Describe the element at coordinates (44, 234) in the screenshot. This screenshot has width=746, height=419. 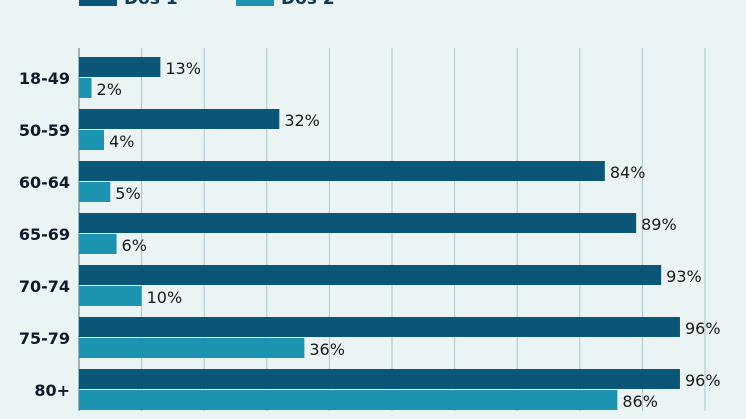
I see `category-label-65-69: 65-69` at that location.